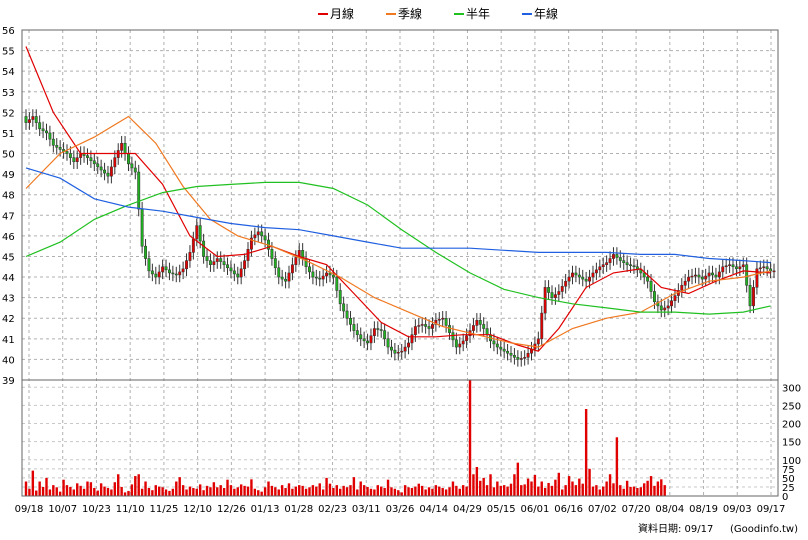  What do you see at coordinates (568, 509) in the screenshot?
I see `x-tick-label: 06/16` at bounding box center [568, 509].